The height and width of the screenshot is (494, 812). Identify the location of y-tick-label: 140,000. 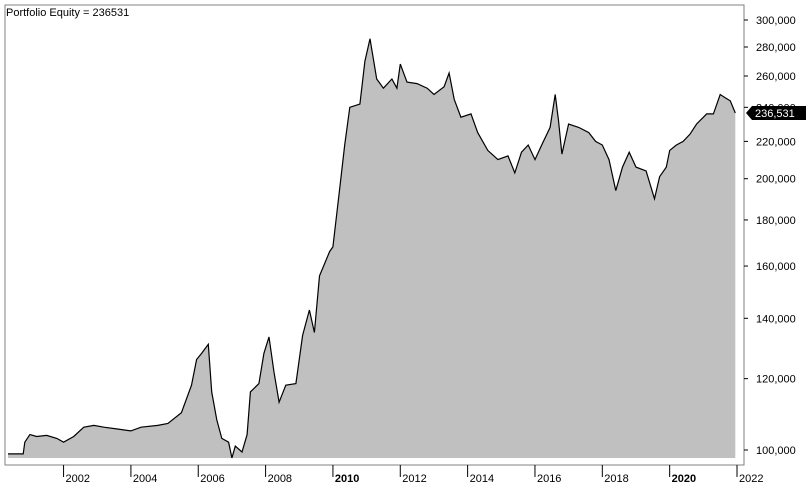
(776, 319).